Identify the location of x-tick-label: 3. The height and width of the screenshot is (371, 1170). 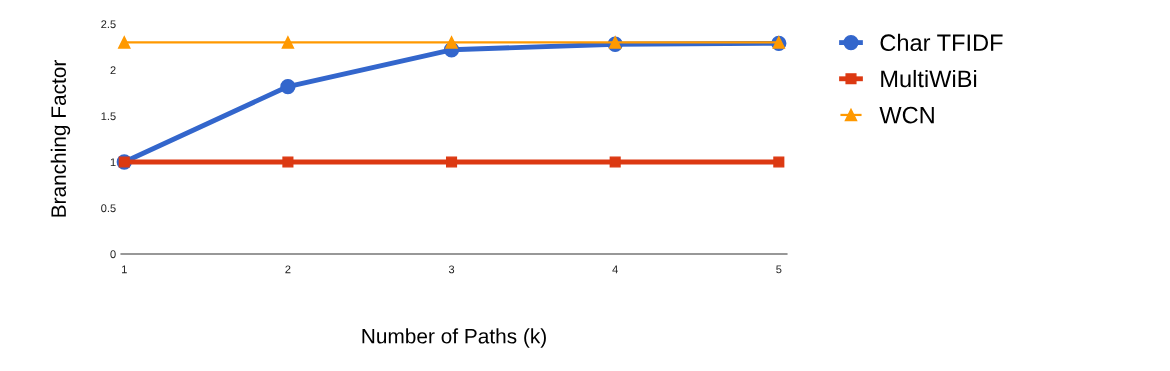
(451, 269).